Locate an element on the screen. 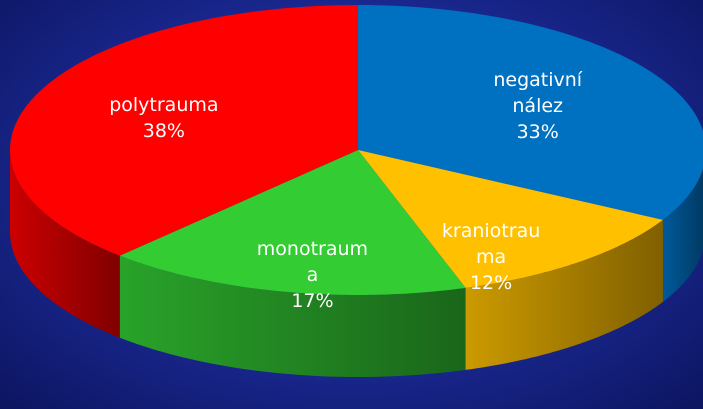  category-label: monotrauma is located at coordinates (312, 261).